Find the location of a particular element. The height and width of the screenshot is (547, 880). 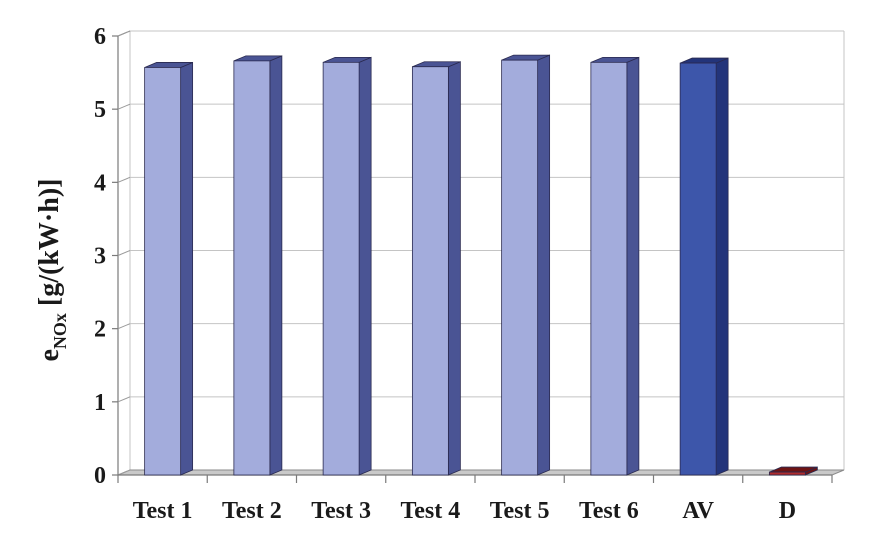

x-tick-label: AV is located at coordinates (698, 511).